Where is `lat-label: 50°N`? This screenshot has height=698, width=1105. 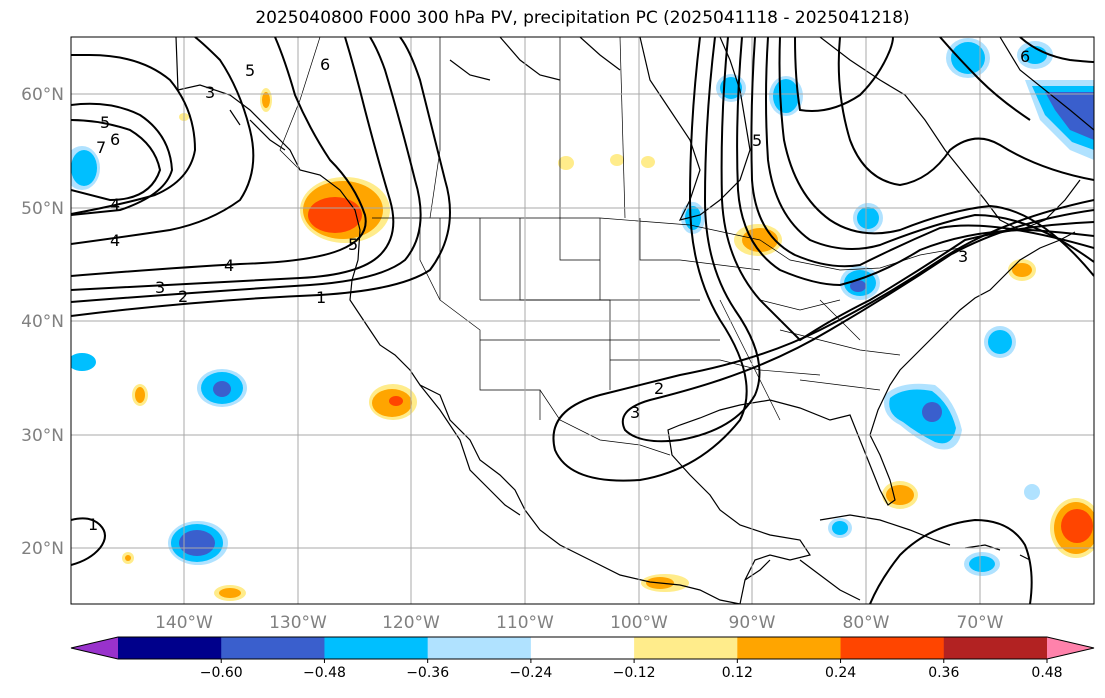
lat-label: 50°N is located at coordinates (42, 209).